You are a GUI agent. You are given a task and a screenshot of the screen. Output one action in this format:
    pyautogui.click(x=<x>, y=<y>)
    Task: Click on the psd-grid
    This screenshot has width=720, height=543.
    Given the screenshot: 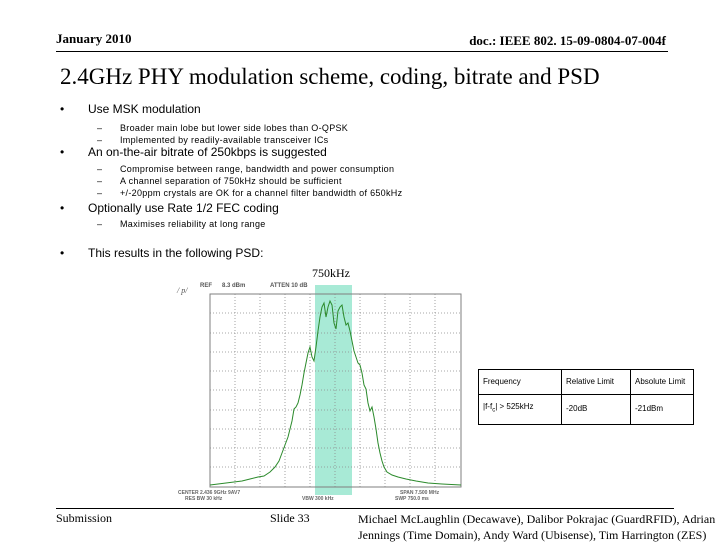 What is the action you would take?
    pyautogui.click(x=335, y=390)
    